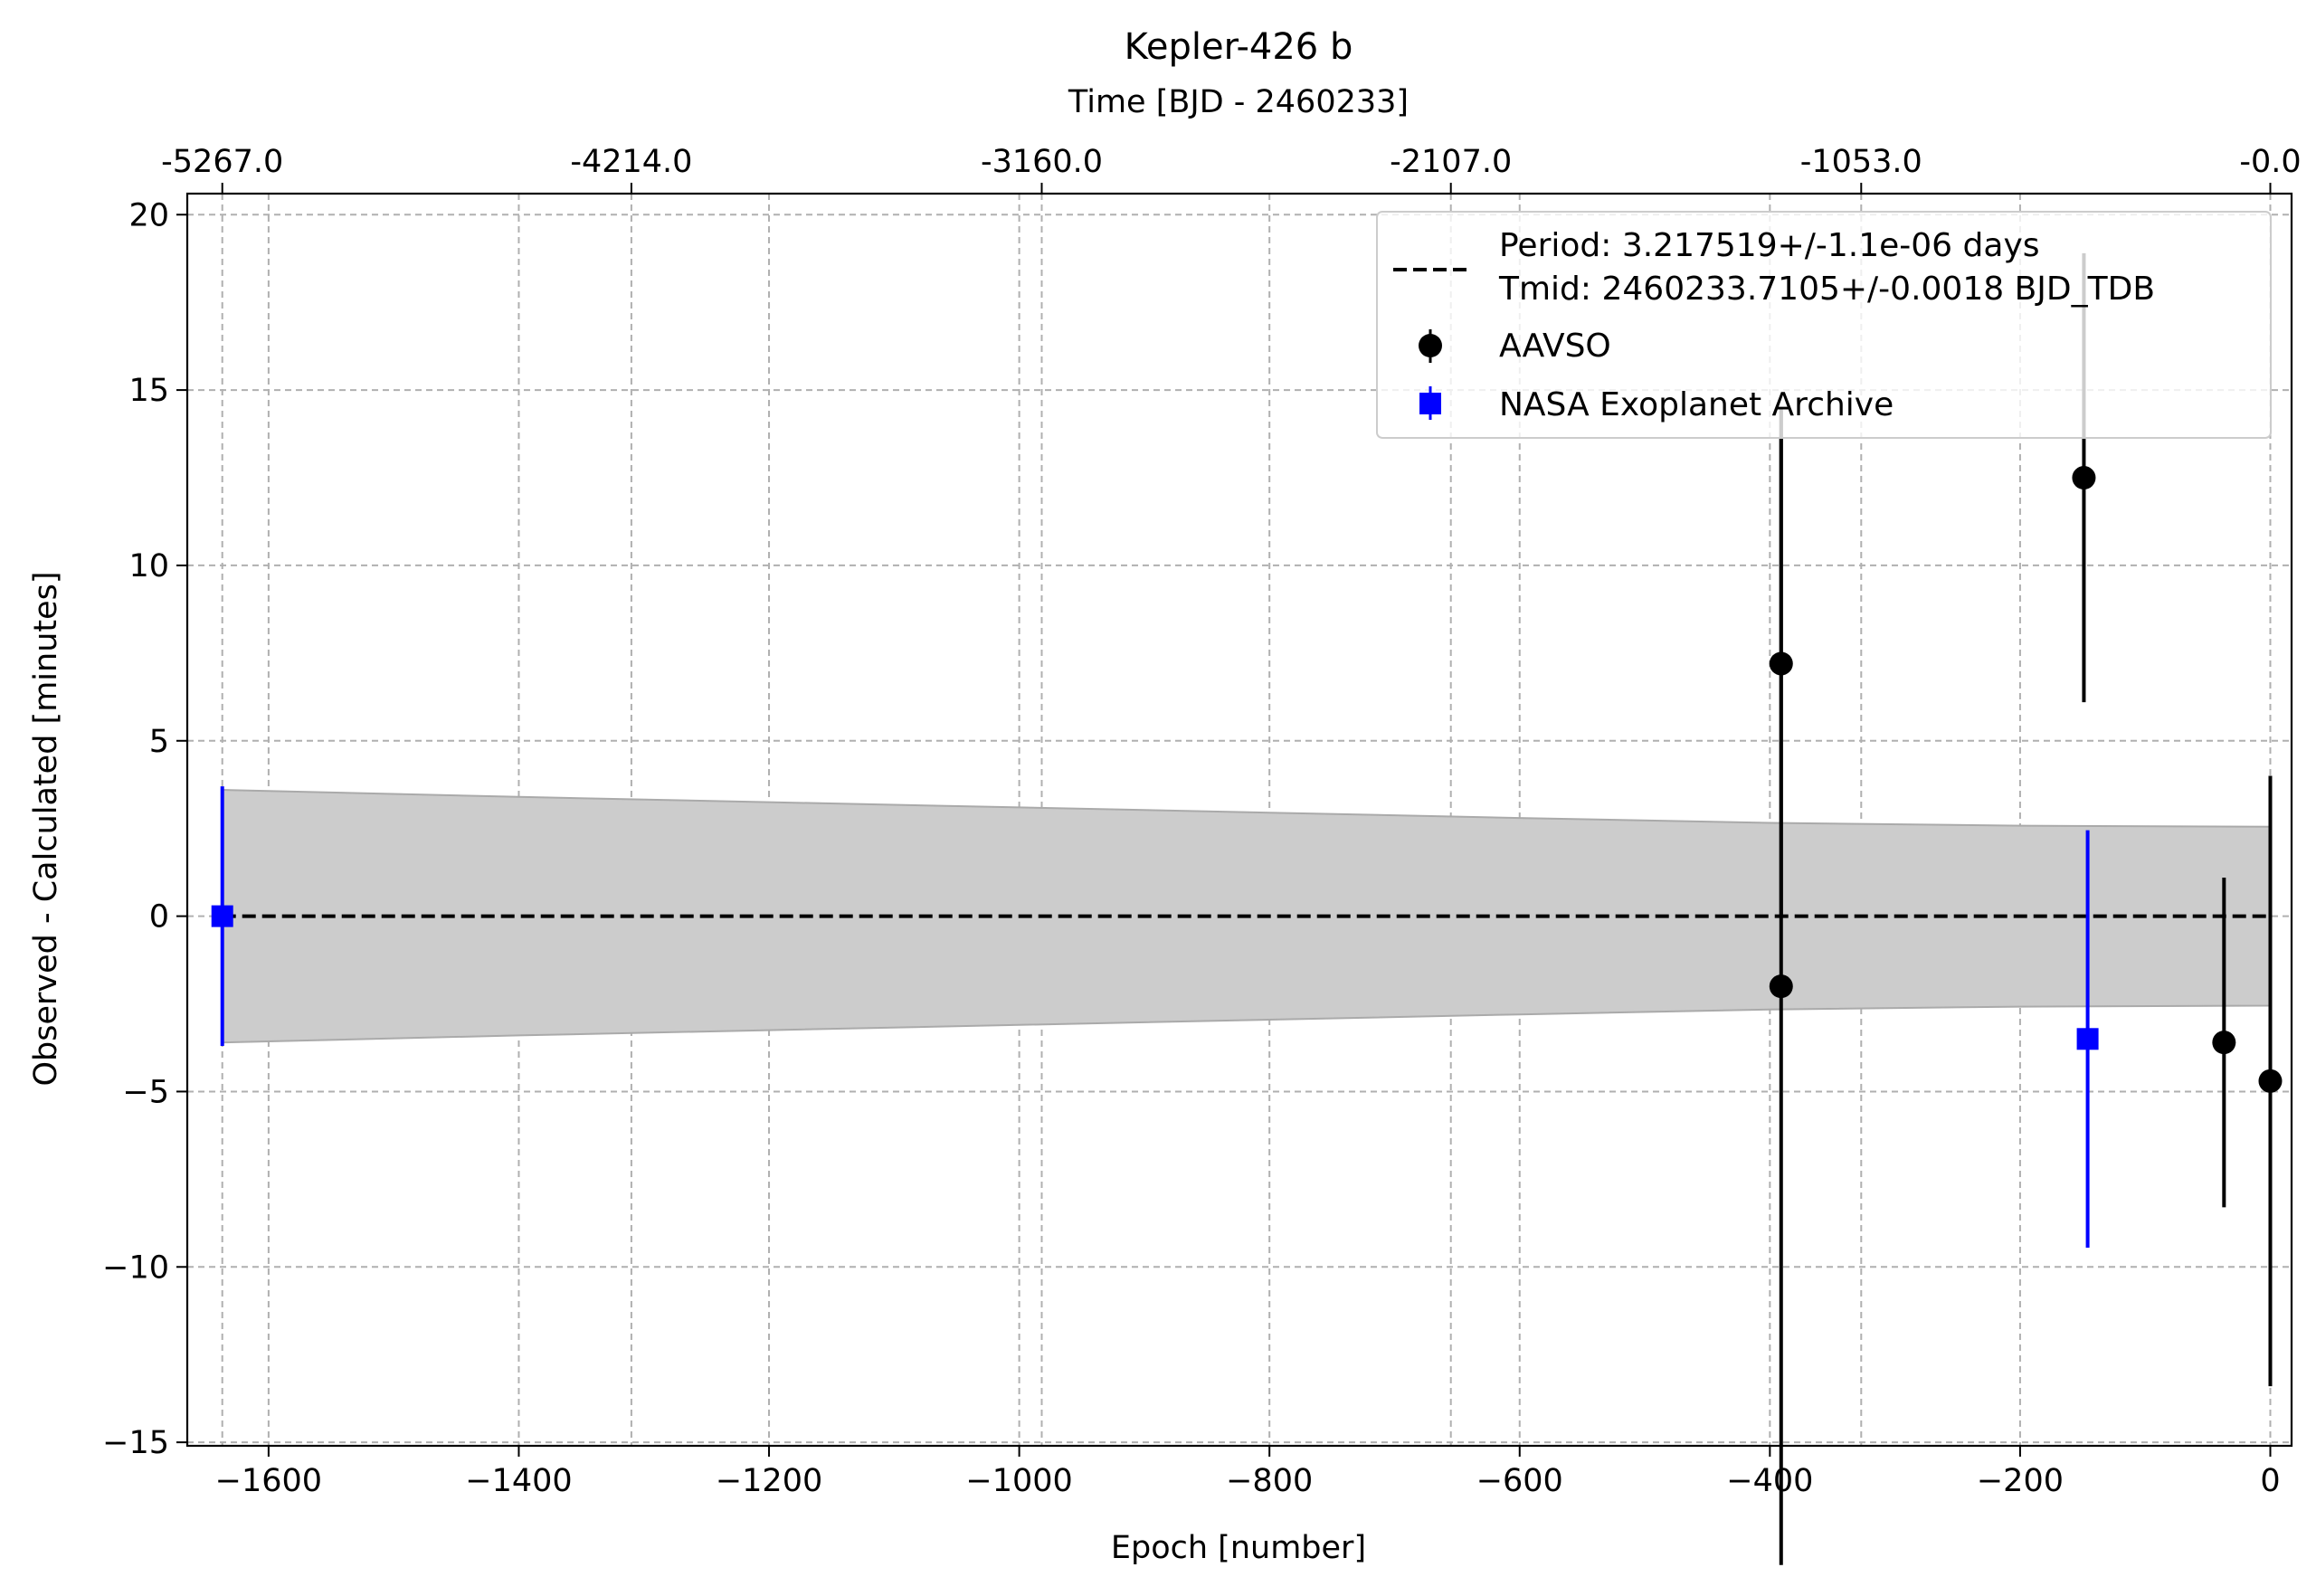  Describe the element at coordinates (145, 1092) in the screenshot. I see `y-tick-label: −5` at that location.